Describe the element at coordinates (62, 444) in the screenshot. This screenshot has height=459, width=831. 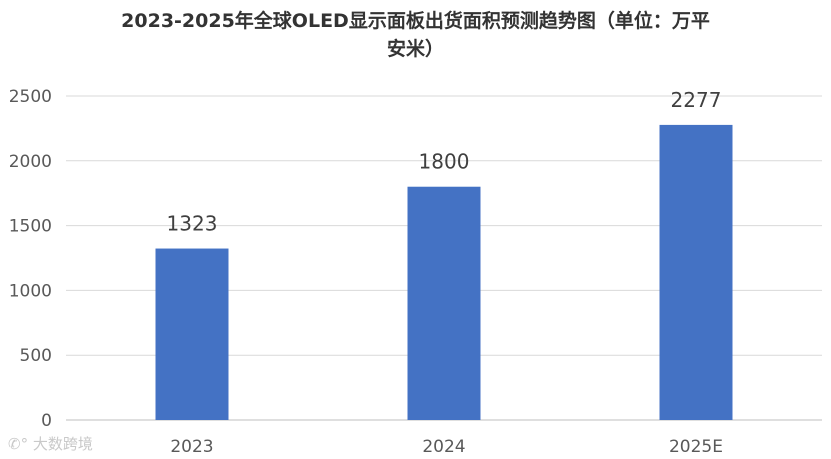
I see `watermark-text: 大数跨境` at that location.